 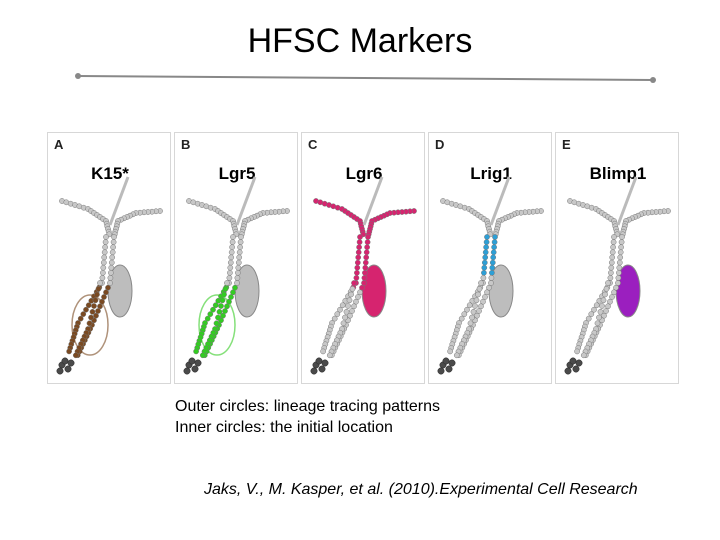 I want to click on panel-letter: B, so click(x=186, y=144).